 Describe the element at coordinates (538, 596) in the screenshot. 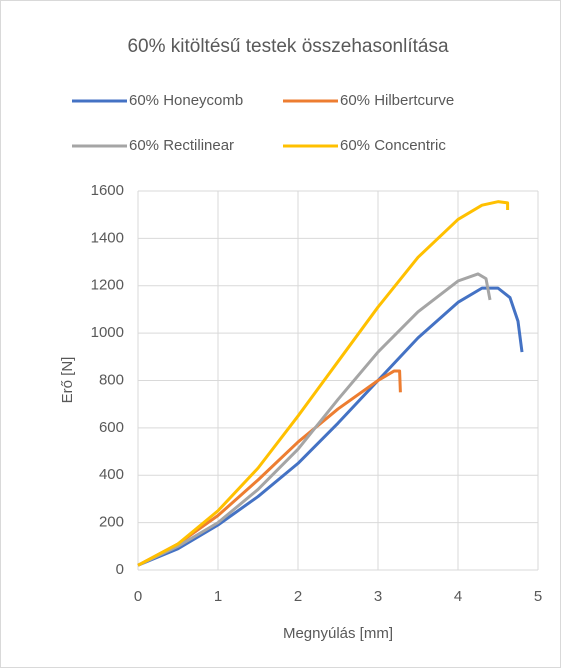

I see `x-tick-label: 5` at that location.